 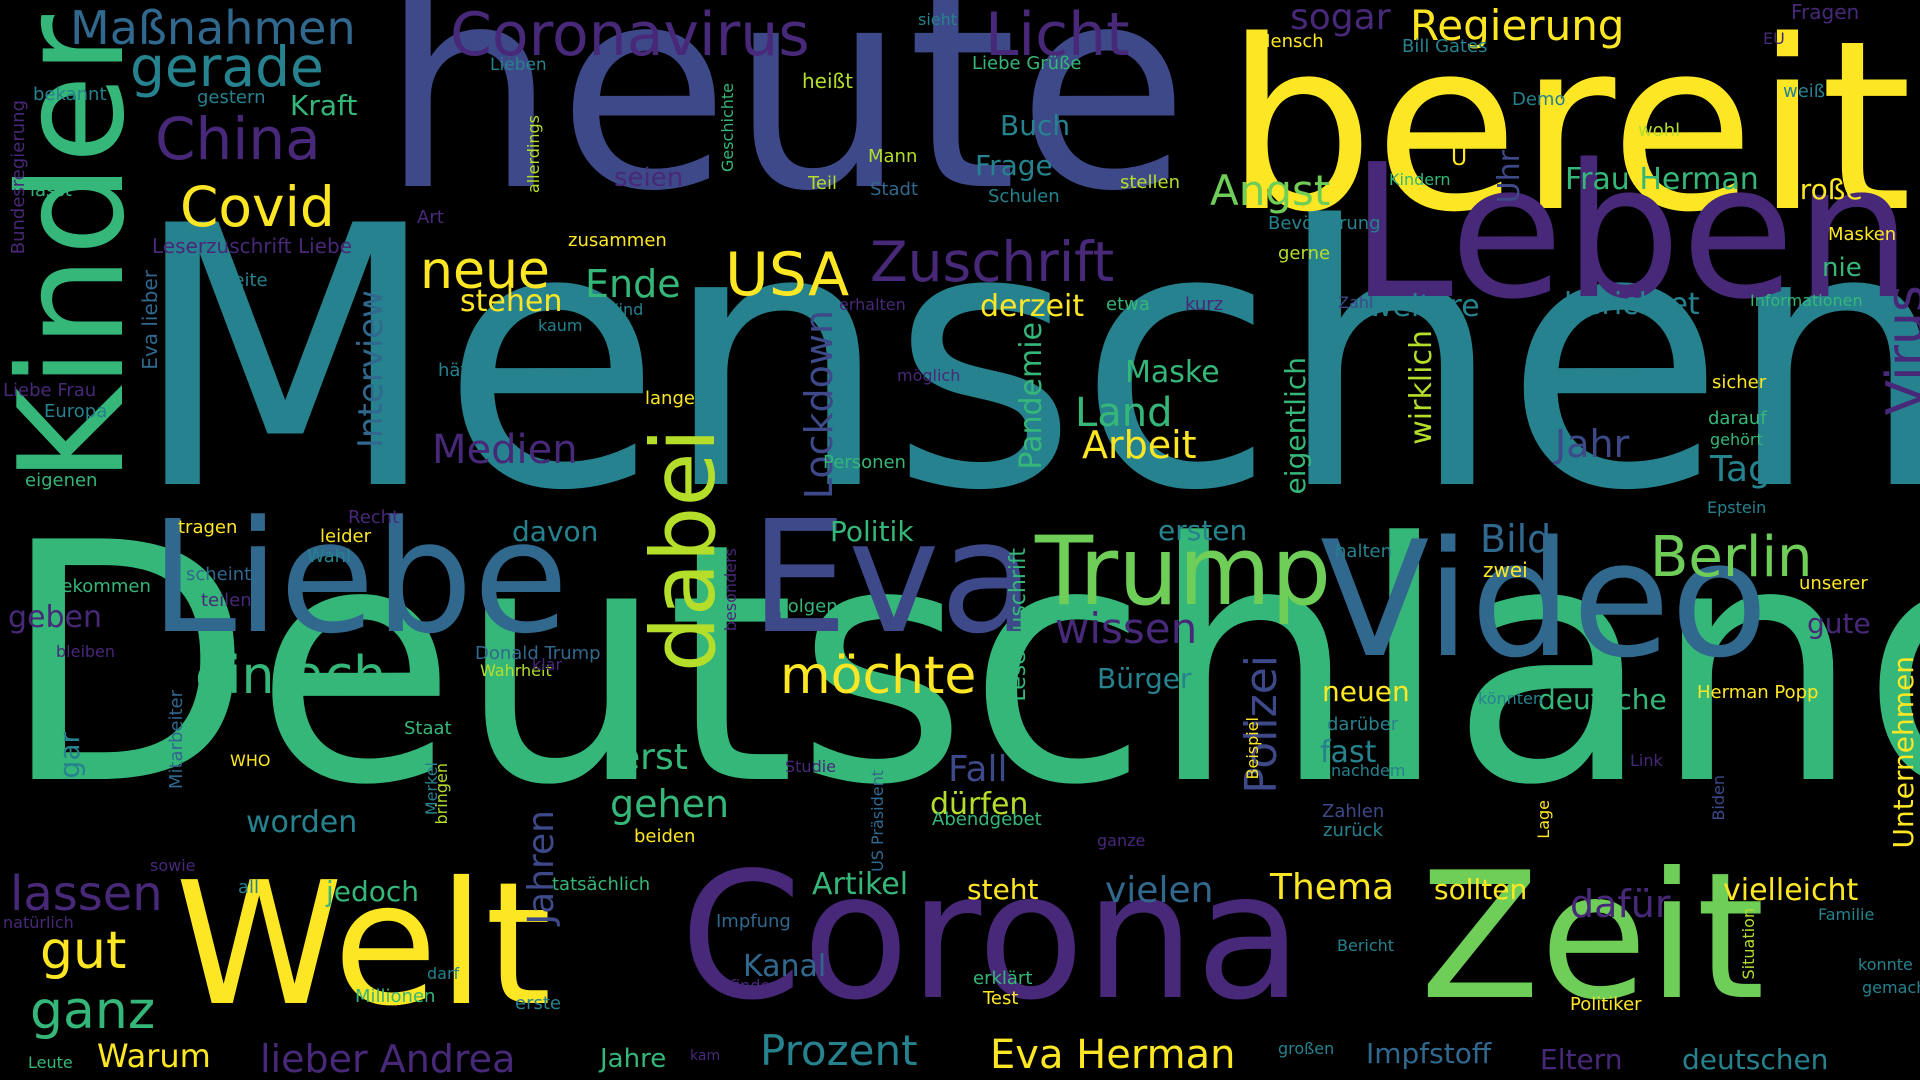 I want to click on word-114: Stadt, so click(x=894, y=189).